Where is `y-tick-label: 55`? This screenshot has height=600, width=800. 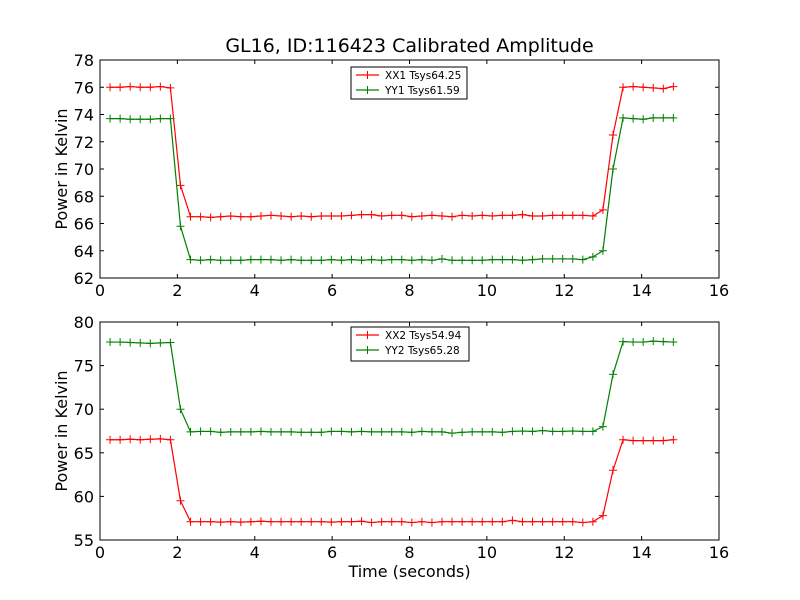 y-tick-label: 55 is located at coordinates (84, 540).